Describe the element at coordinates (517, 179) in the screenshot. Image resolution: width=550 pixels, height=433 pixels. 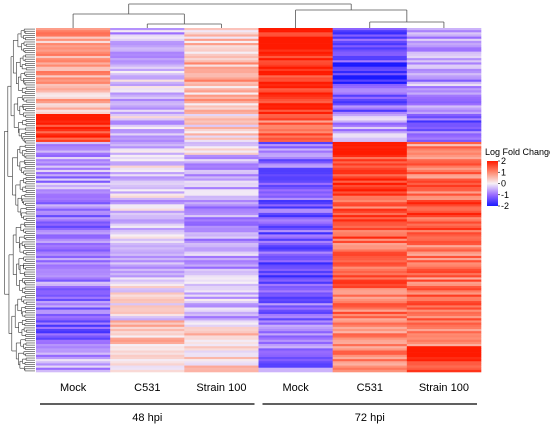
I see `color-legend: Log Fold Change 21 0-1-2` at that location.